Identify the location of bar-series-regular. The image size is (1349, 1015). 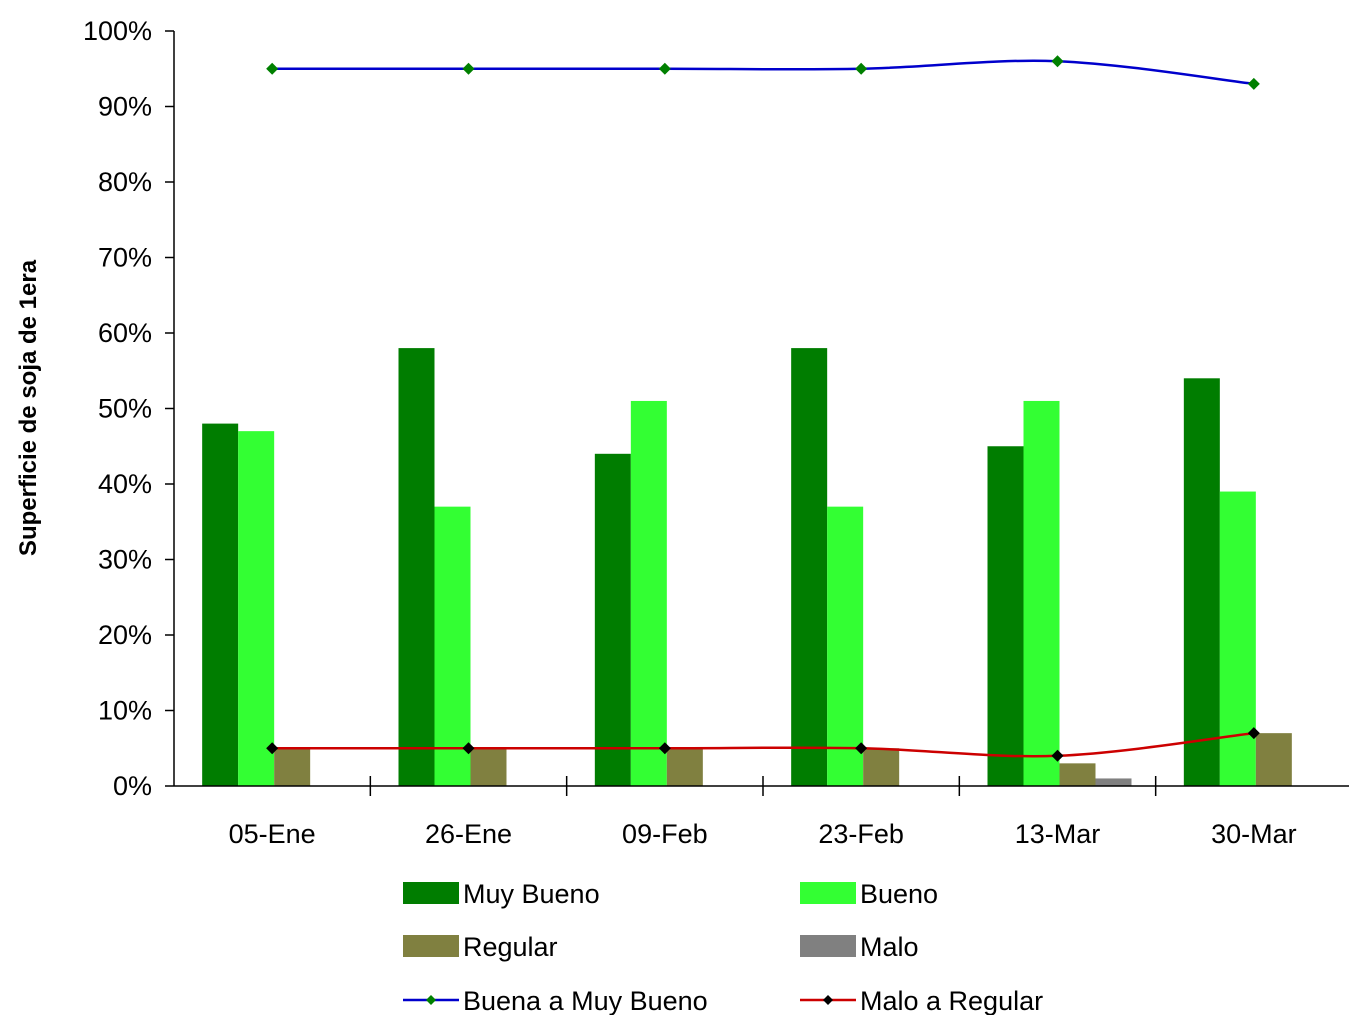
(783, 759).